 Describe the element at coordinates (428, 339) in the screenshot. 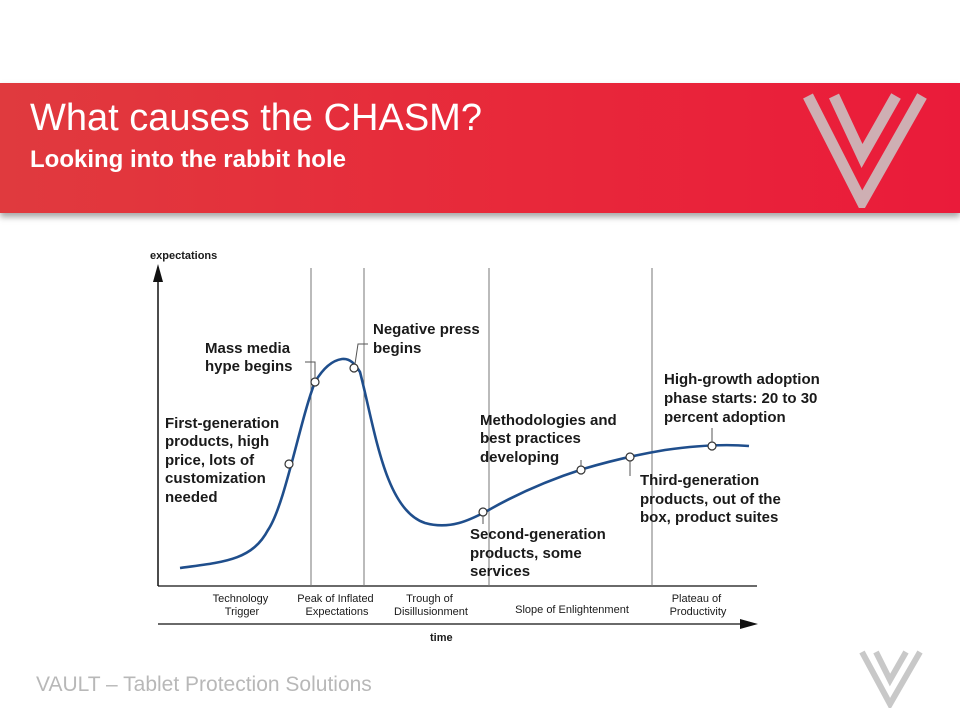

I see `annotation-negative-press: Negative press begins` at that location.